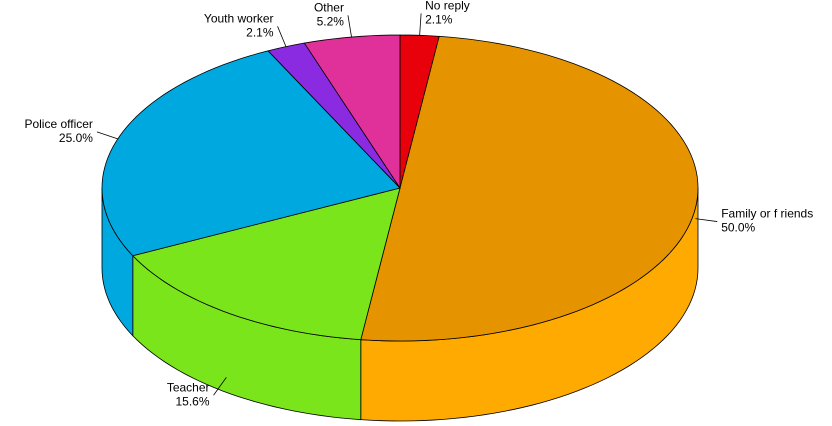 The height and width of the screenshot is (426, 832). I want to click on slice-value-label: 5.2%, so click(331, 22).